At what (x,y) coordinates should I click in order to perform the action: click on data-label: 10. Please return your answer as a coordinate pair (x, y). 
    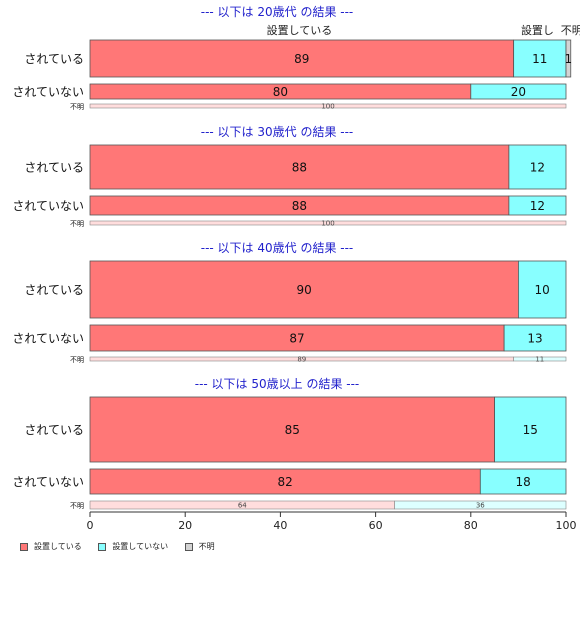
    Looking at the image, I should click on (542, 290).